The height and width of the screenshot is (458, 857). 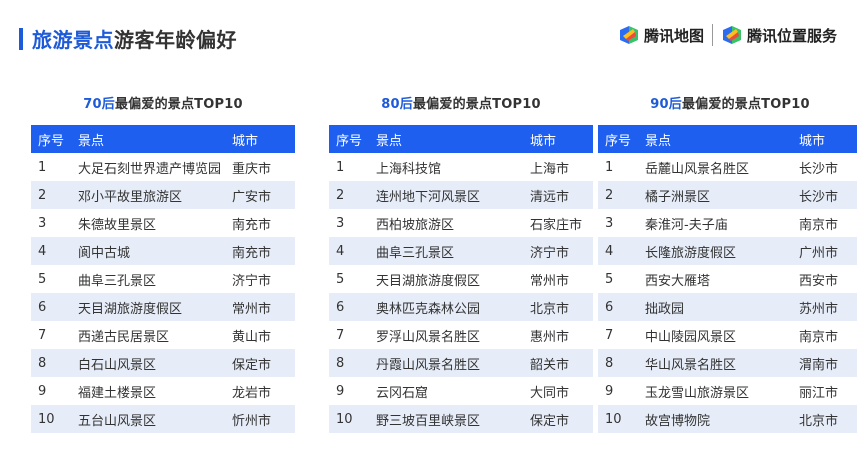 I want to click on cell-city: 惠州市, so click(x=558, y=335).